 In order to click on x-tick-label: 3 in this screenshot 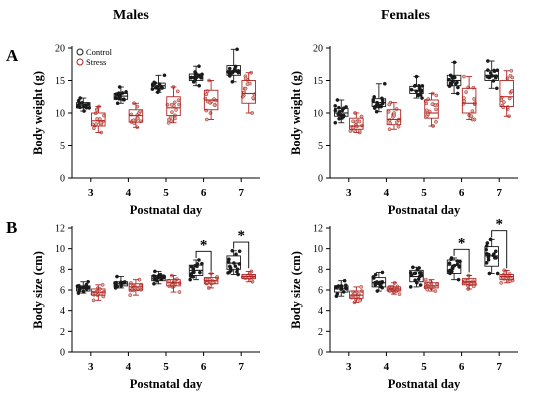, I will do `click(349, 367)`.